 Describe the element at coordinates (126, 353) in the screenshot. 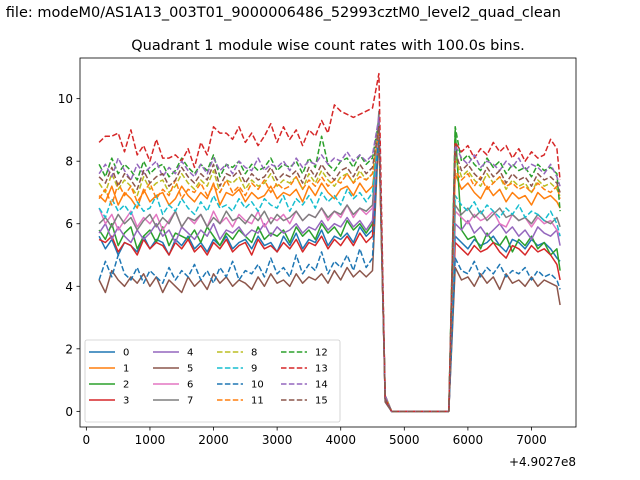

I see `legend-label-0: 0` at that location.